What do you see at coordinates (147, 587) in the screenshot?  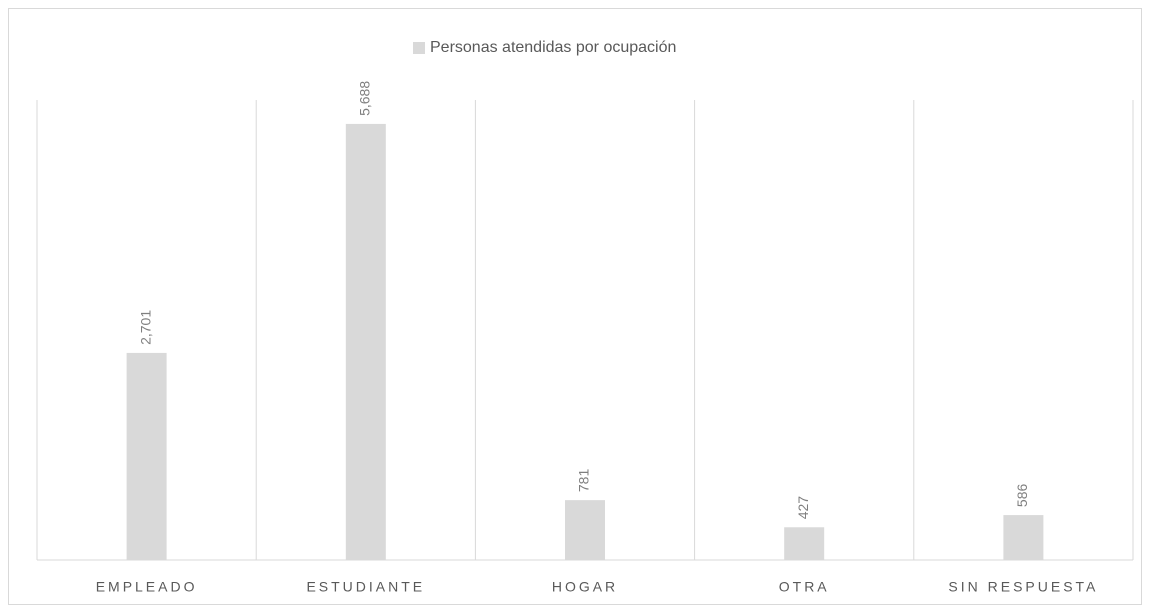 I see `x-tick-label: EMPLEADO` at bounding box center [147, 587].